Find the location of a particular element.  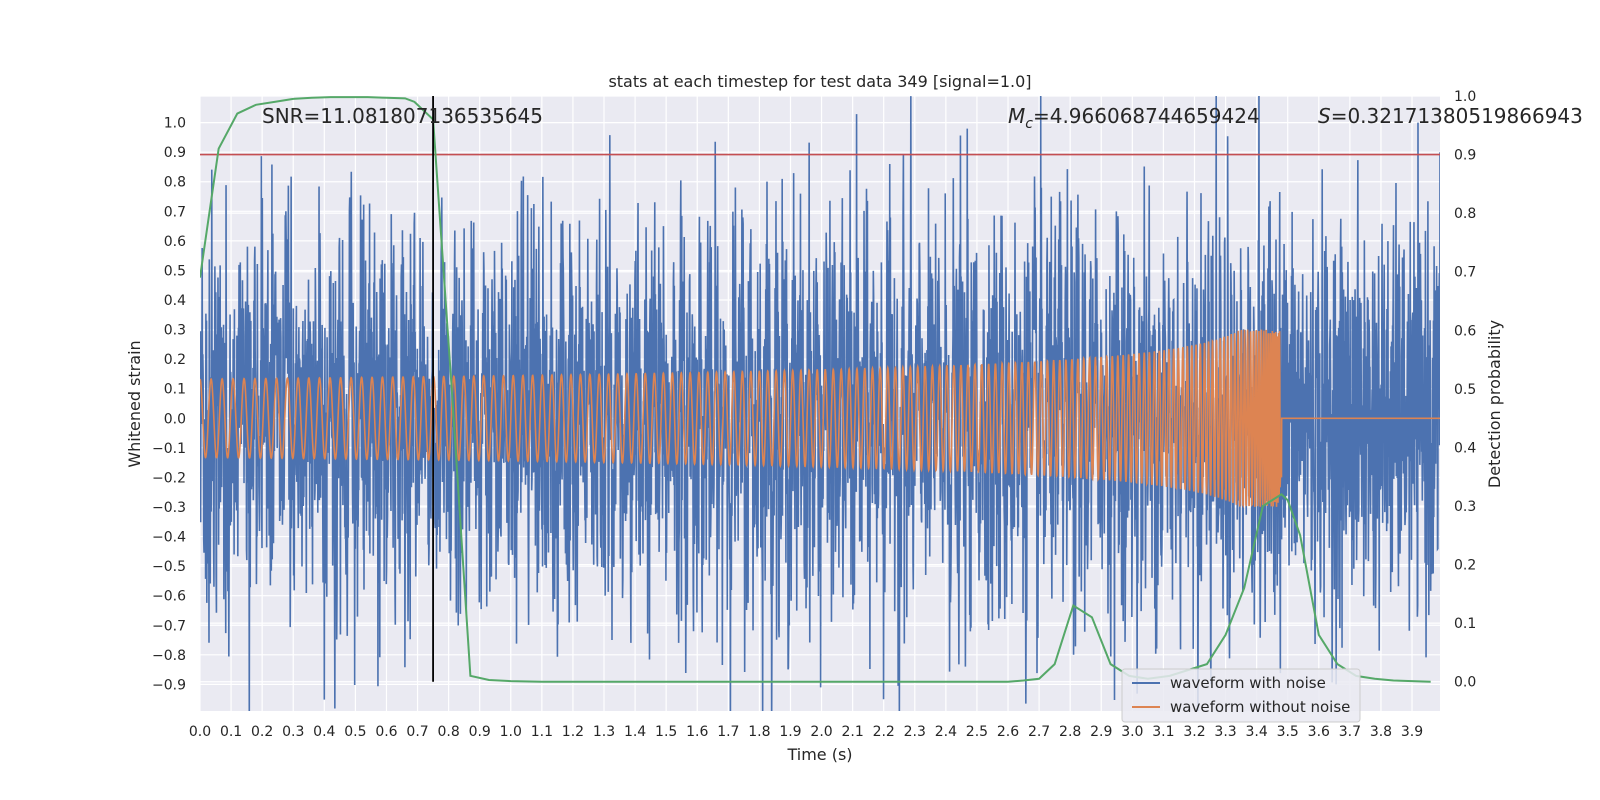

x-tick-label: 3.8 is located at coordinates (1381, 732).